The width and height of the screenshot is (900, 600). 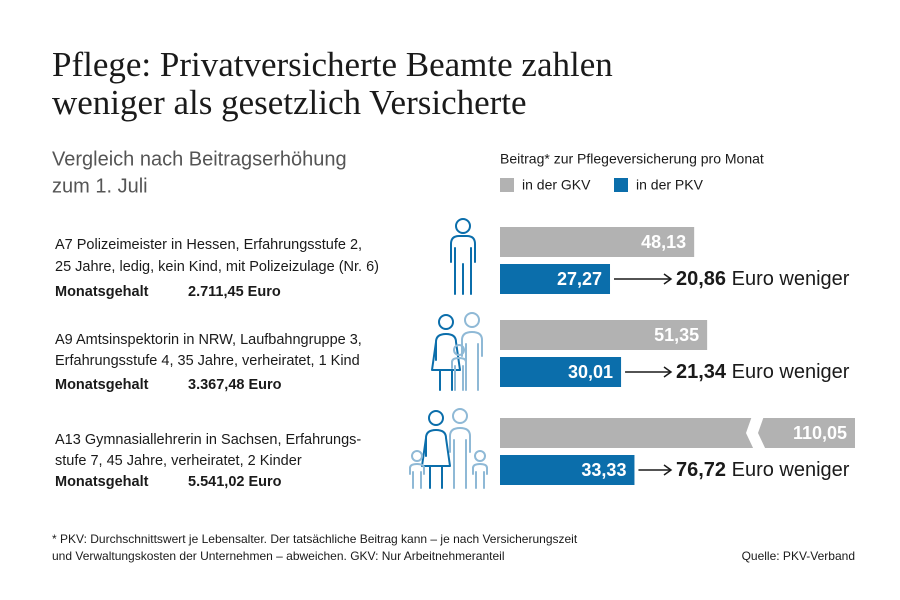 I want to click on legend-label: in der GKV, so click(x=556, y=185).